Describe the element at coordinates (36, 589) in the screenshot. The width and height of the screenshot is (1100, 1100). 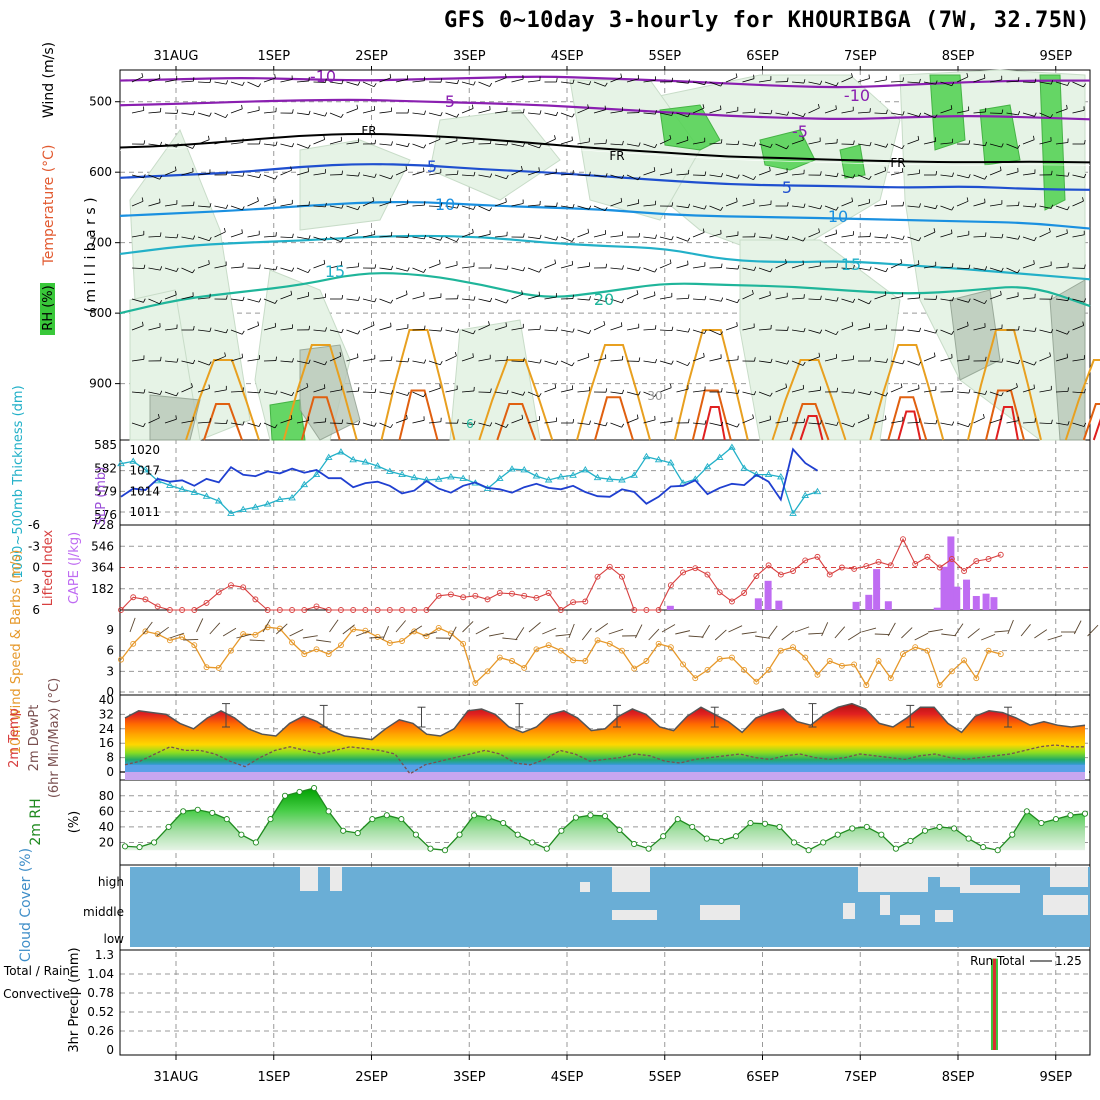
I see `li-tick: 3` at that location.